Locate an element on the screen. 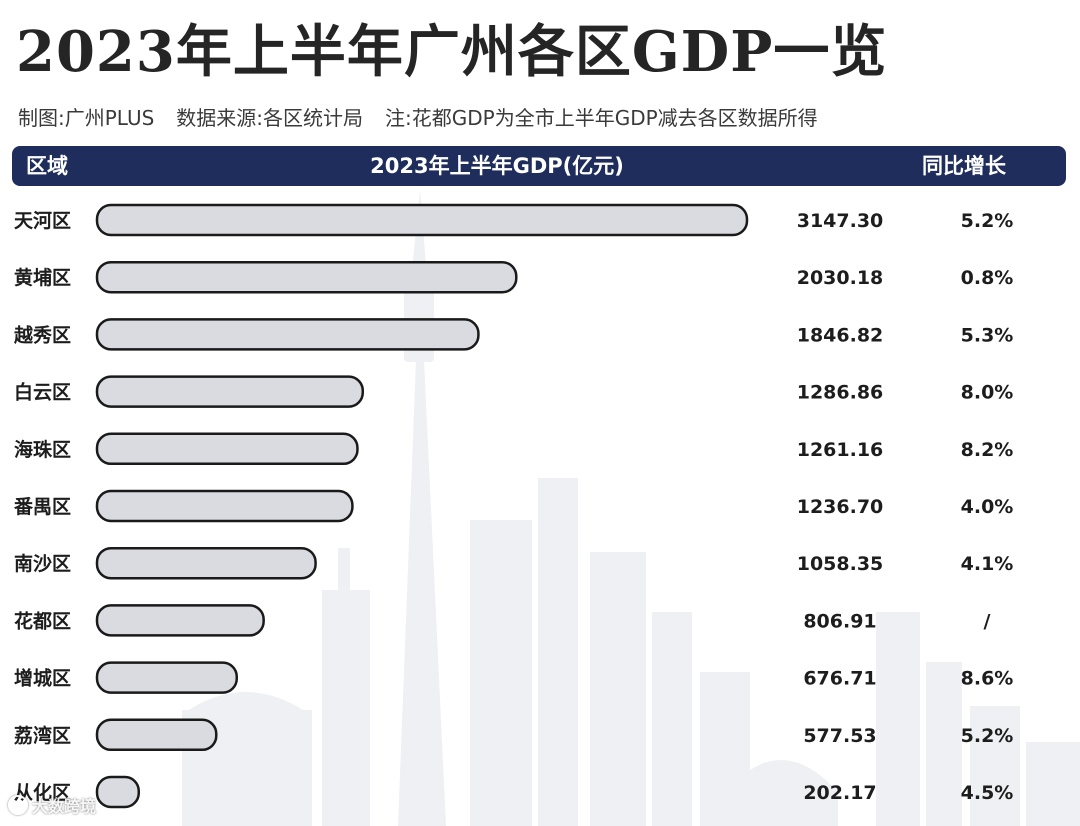 The width and height of the screenshot is (1080, 826). growth-value-label: 4.5% is located at coordinates (987, 793).